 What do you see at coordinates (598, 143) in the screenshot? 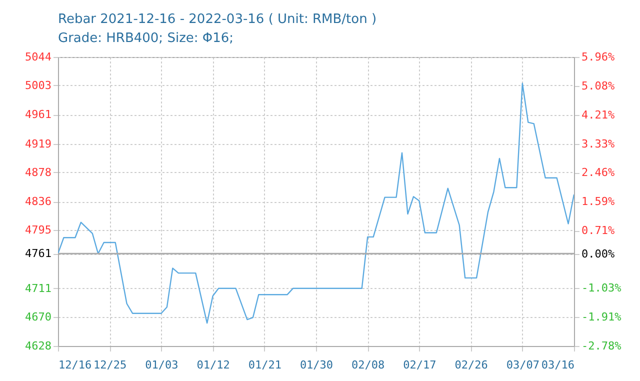
I see `y2-tick-label: 3.33%` at bounding box center [598, 143].